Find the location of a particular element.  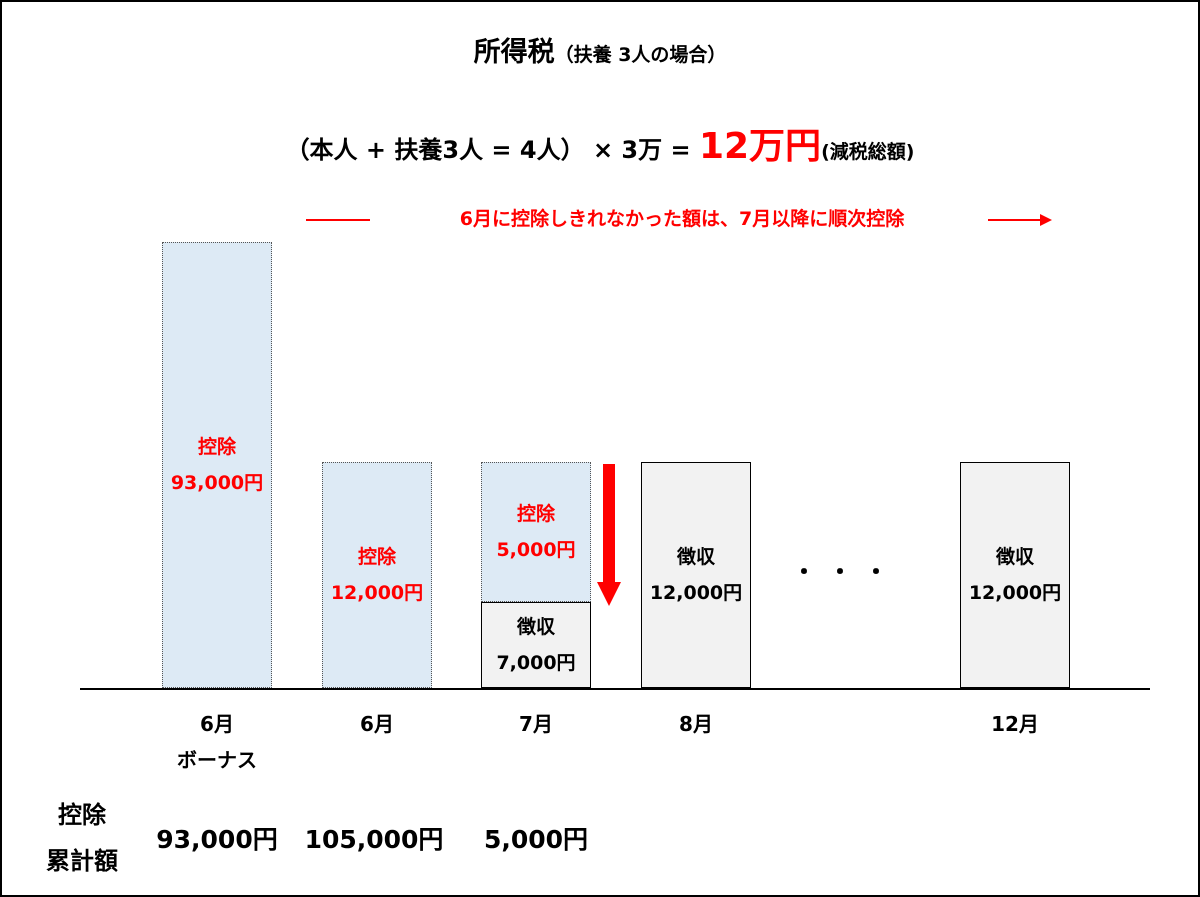

deduction-bar-bonus: 控除 93,000円 is located at coordinates (217, 465).